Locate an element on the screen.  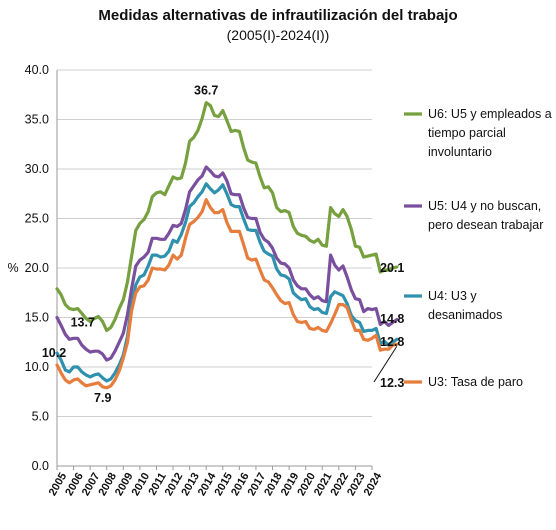
end-label-leader is located at coordinates (385, 364).